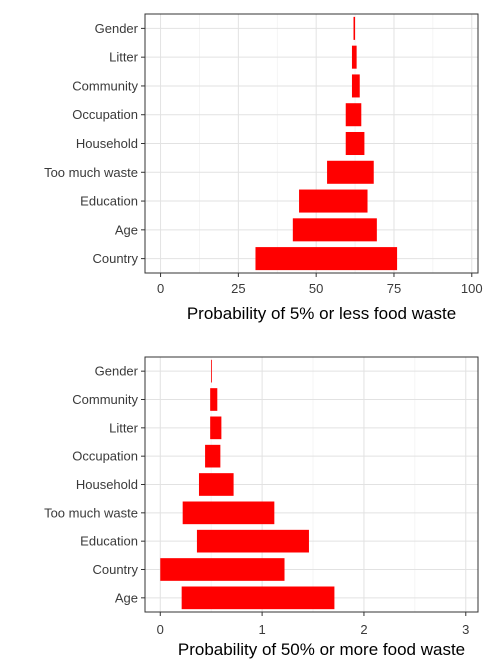 The height and width of the screenshot is (661, 485). What do you see at coordinates (472, 288) in the screenshot?
I see `x-tick-label: 100` at bounding box center [472, 288].